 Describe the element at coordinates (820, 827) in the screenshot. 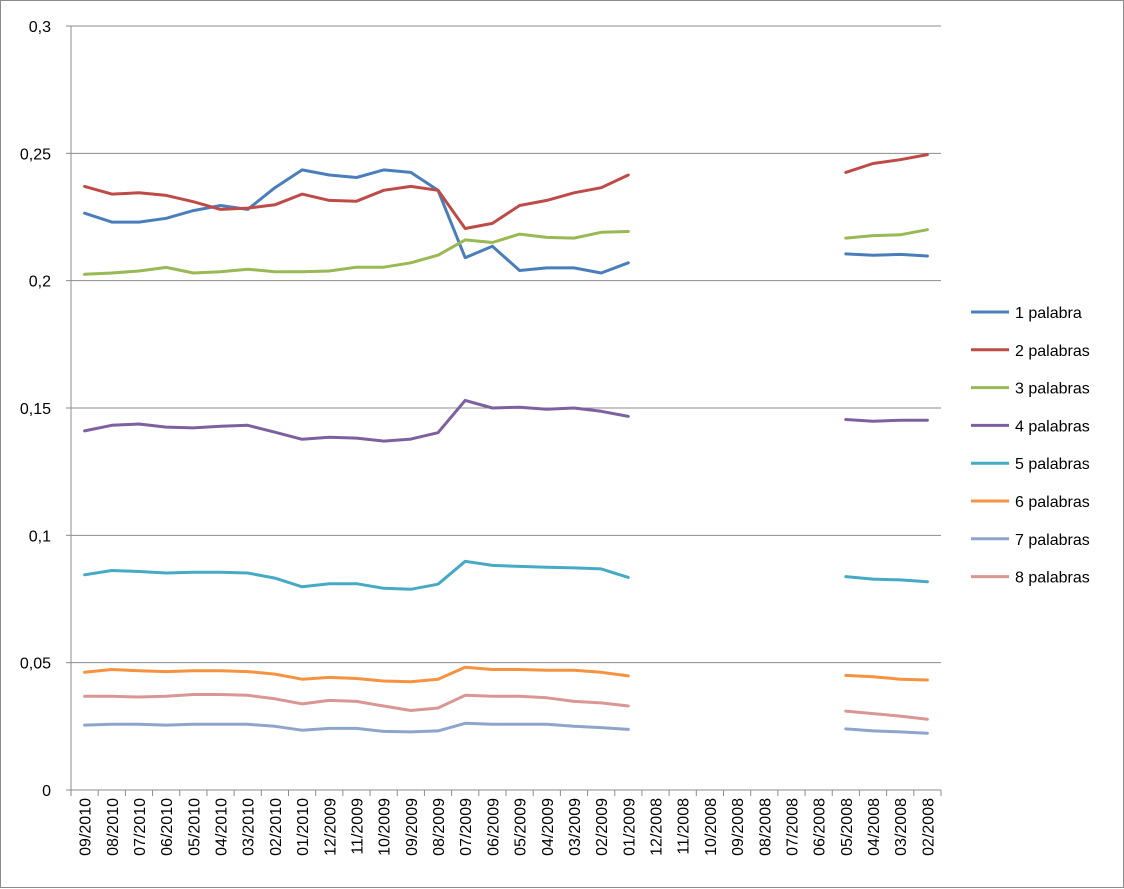

I see `x-tick-label: 06/2008` at that location.